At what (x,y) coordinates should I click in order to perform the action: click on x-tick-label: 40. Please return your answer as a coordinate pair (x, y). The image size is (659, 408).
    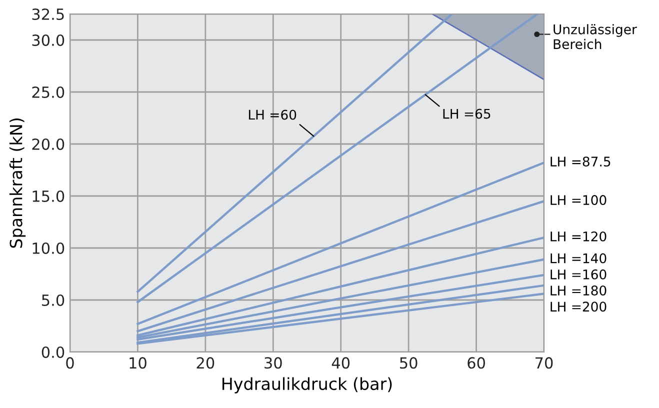
    Looking at the image, I should click on (341, 363).